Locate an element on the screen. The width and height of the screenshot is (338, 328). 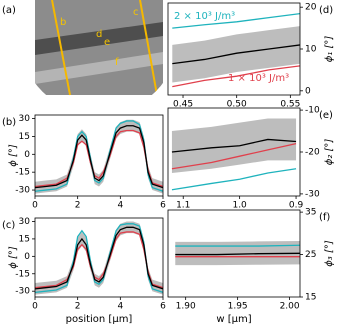
dark-stripe is located at coordinates (99, 38).